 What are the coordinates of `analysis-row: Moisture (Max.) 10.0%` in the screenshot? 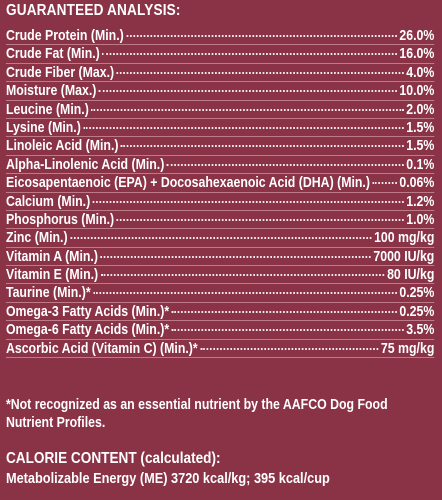 It's located at (220, 91).